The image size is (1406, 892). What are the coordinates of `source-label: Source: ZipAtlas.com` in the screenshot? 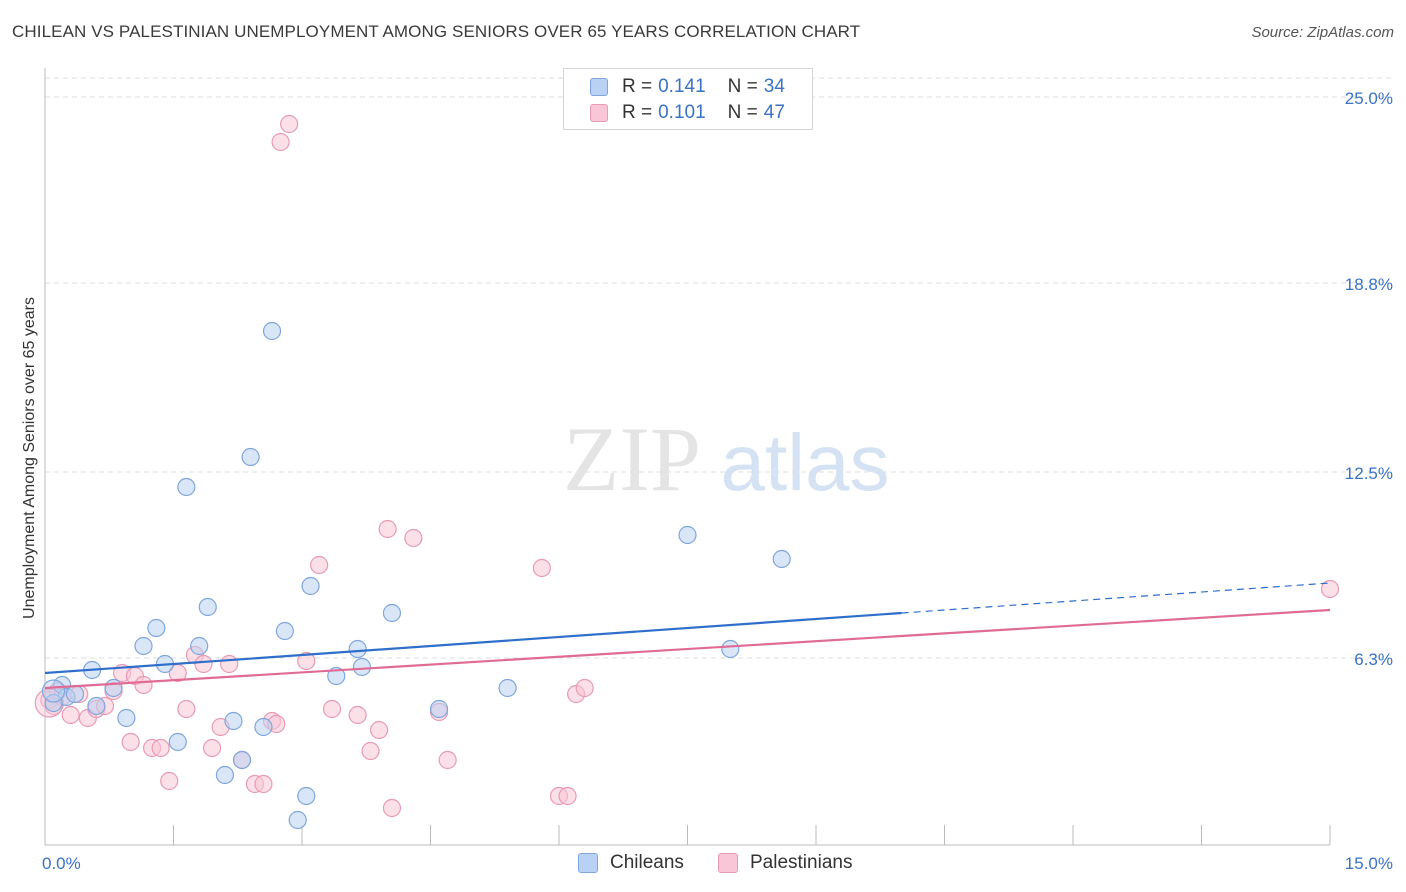 It's located at (1322, 32).